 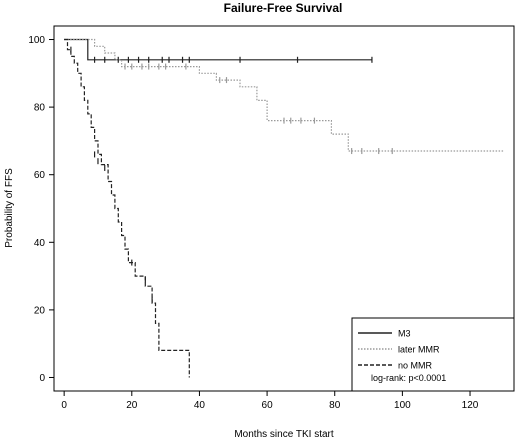 I want to click on x-tick-label: 0, so click(x=64, y=405).